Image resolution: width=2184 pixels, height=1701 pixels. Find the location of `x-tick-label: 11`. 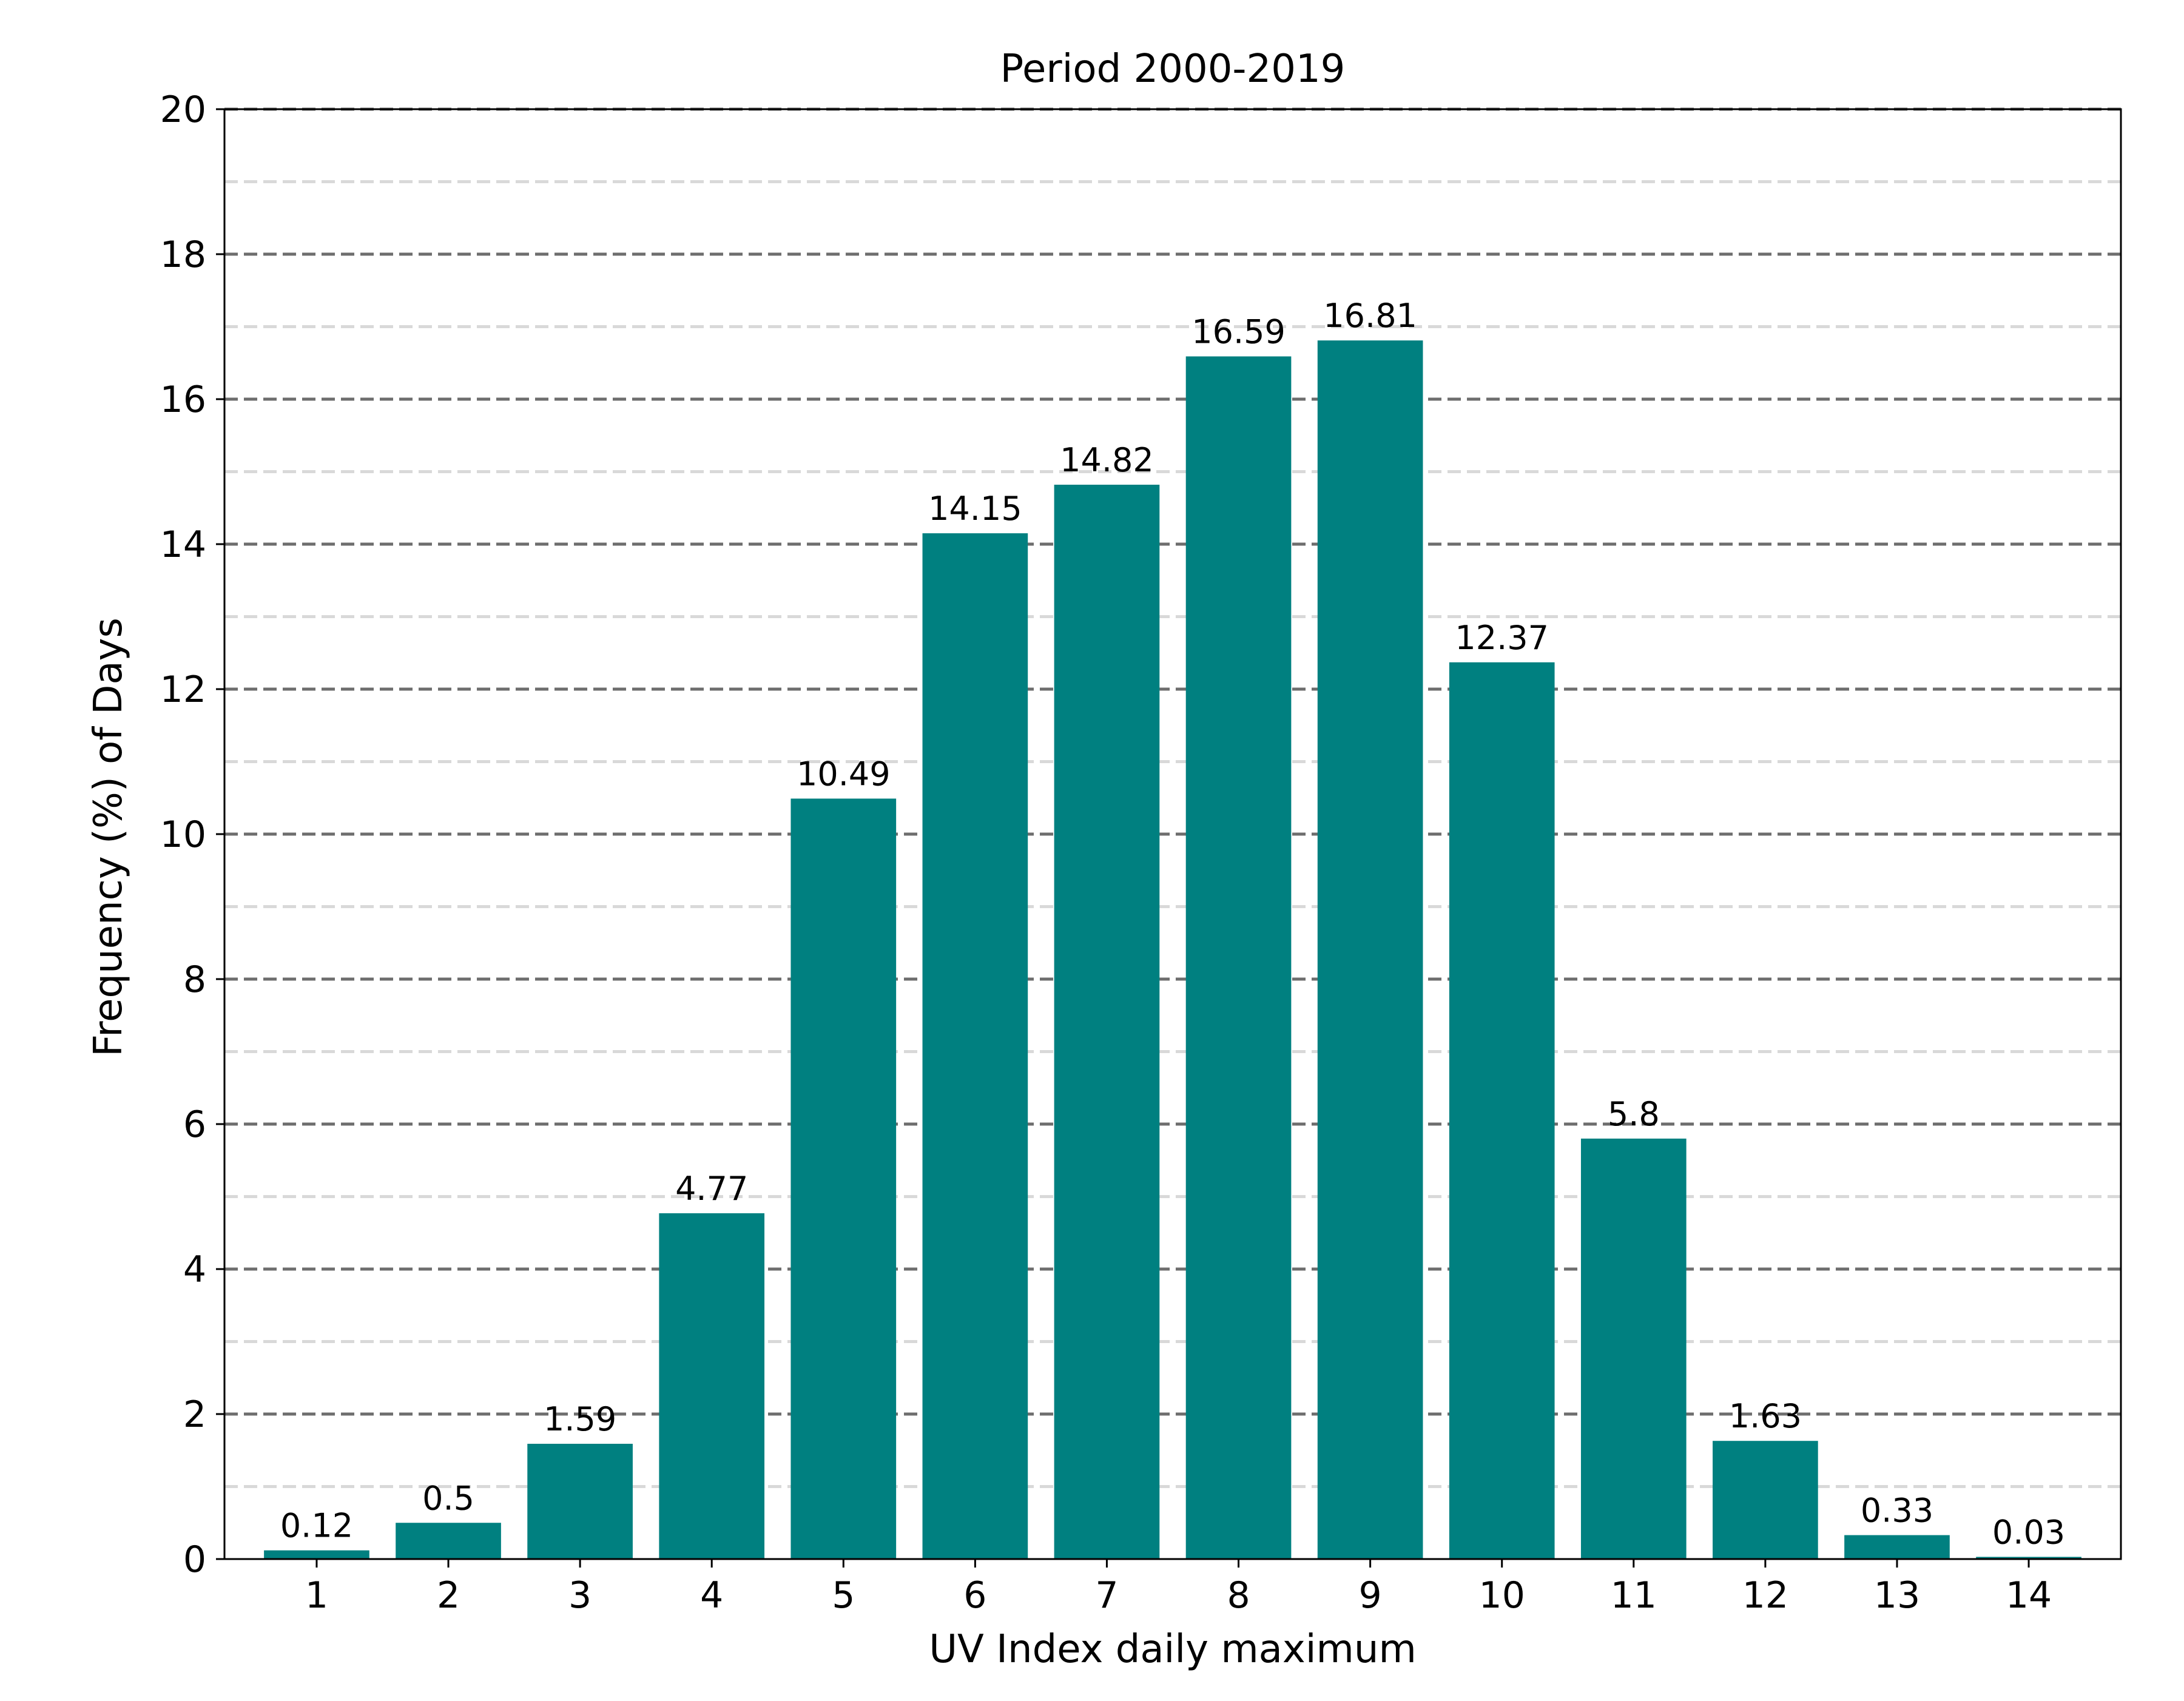

x-tick-label: 11 is located at coordinates (1634, 1595).